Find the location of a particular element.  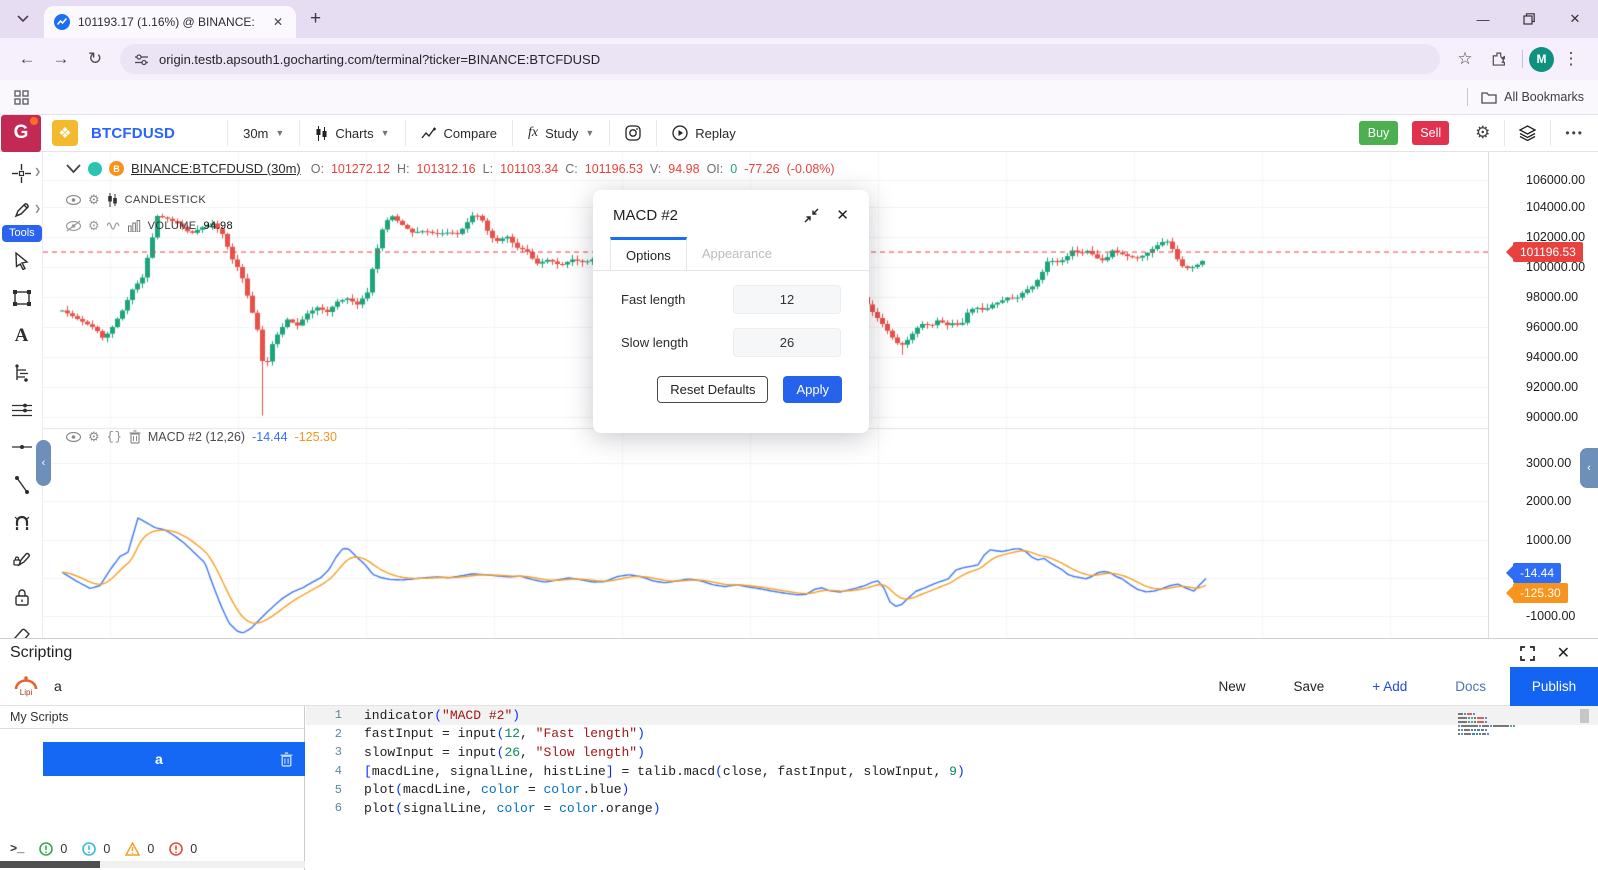

crosshair-tool: ❯ is located at coordinates (21, 173).